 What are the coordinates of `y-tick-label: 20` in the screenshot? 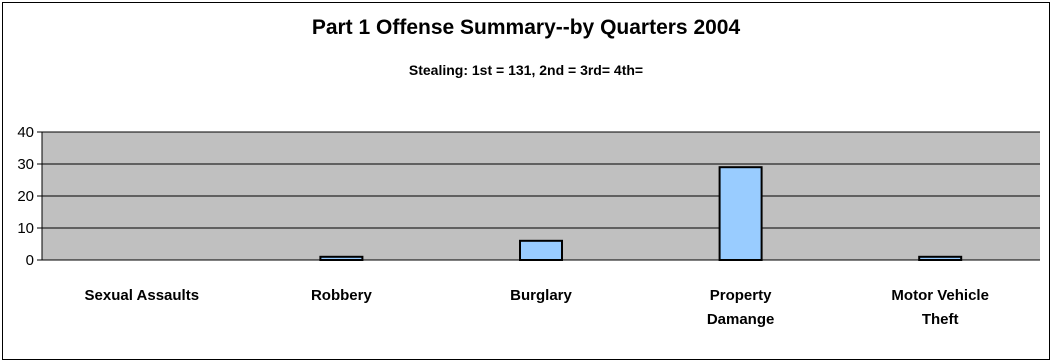 It's located at (25, 196).